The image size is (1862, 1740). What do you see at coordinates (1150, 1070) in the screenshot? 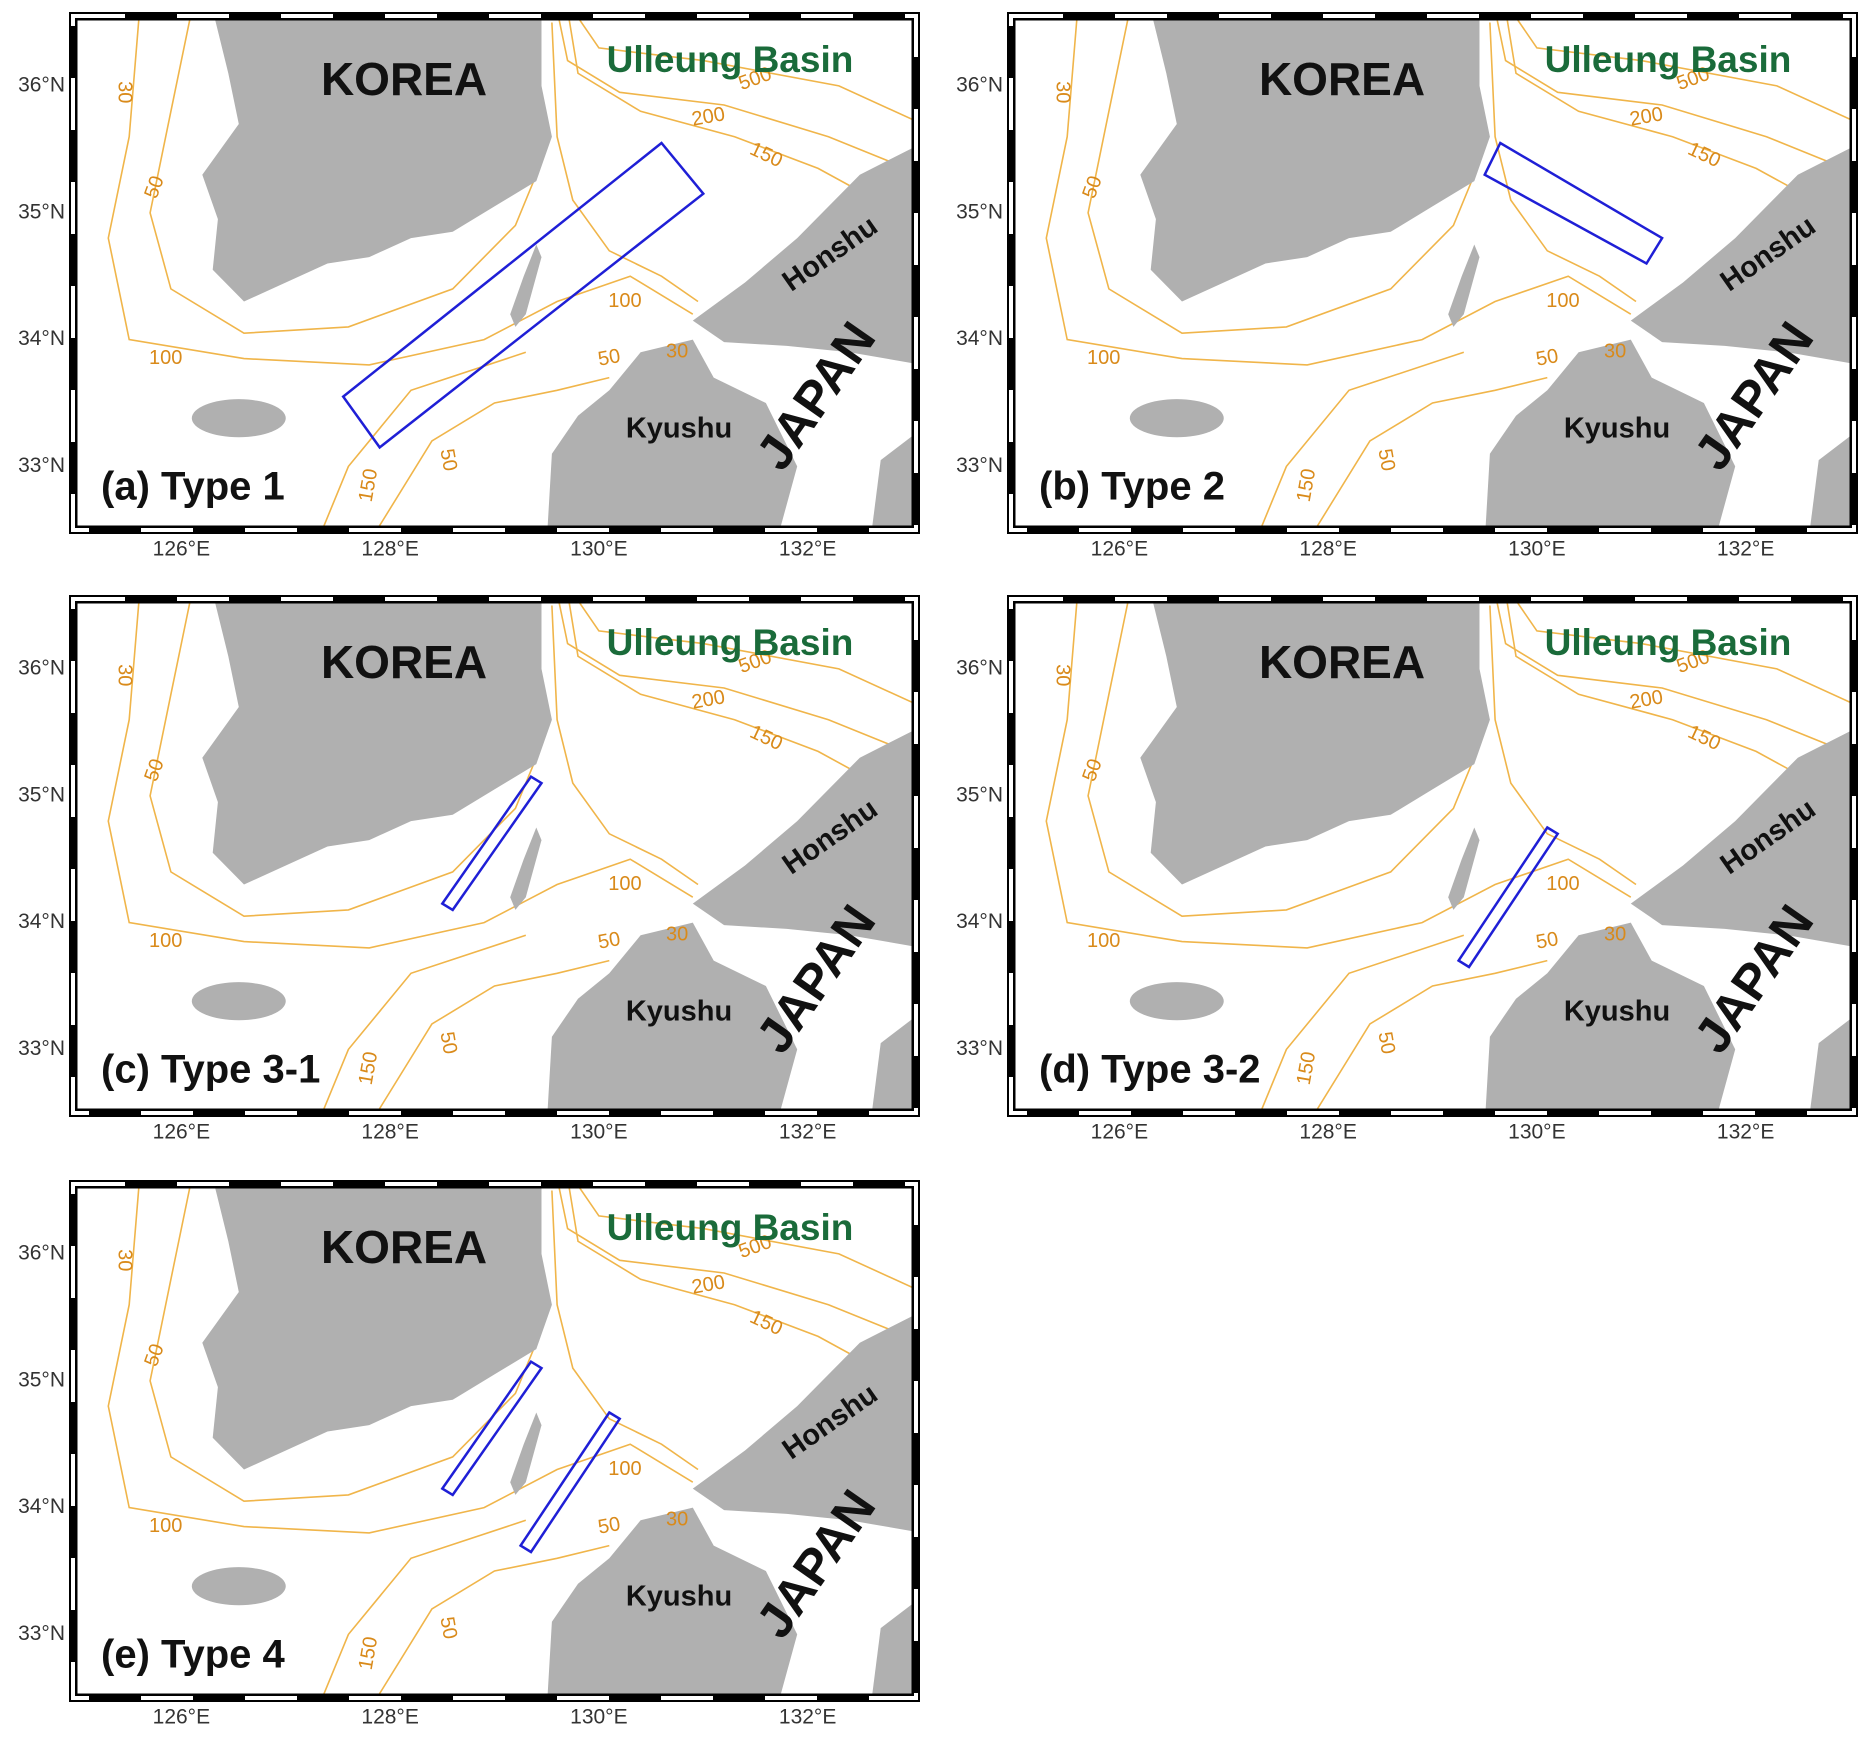
I see `panel-label: (d) Type 3-2` at bounding box center [1150, 1070].